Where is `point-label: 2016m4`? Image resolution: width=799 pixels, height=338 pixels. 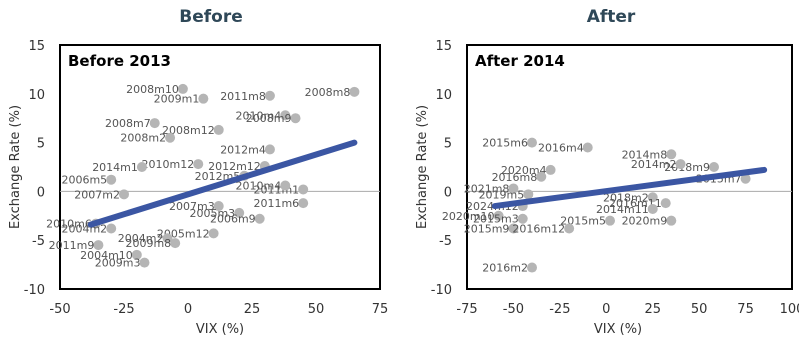 point-label: 2016m4 is located at coordinates (561, 147).